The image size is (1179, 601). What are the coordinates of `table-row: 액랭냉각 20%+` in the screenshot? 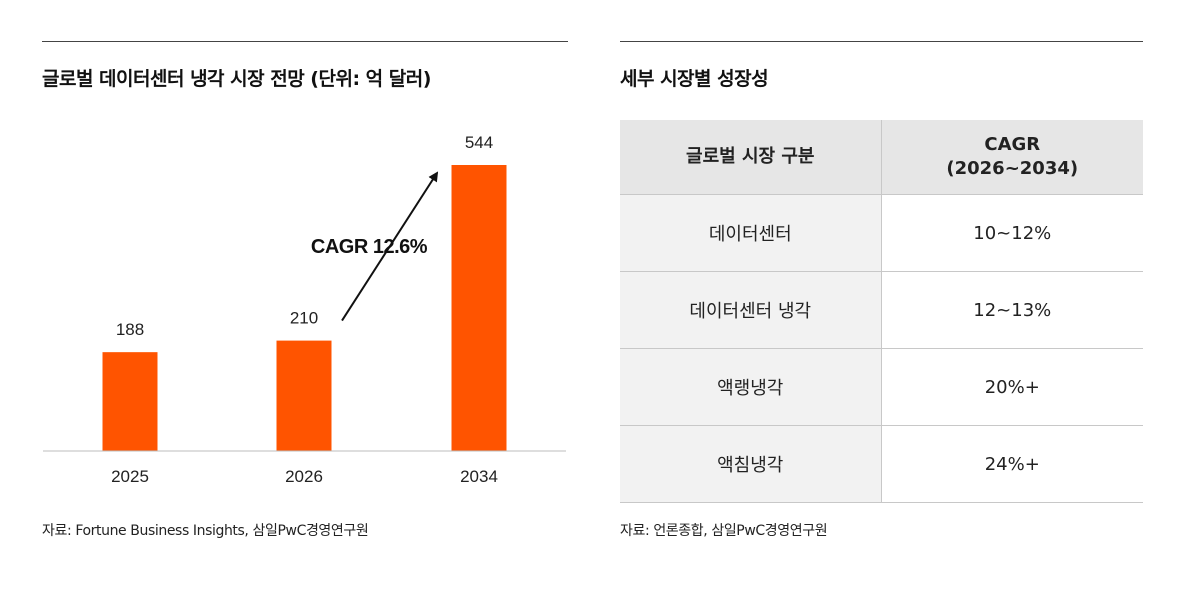 It's located at (881, 387).